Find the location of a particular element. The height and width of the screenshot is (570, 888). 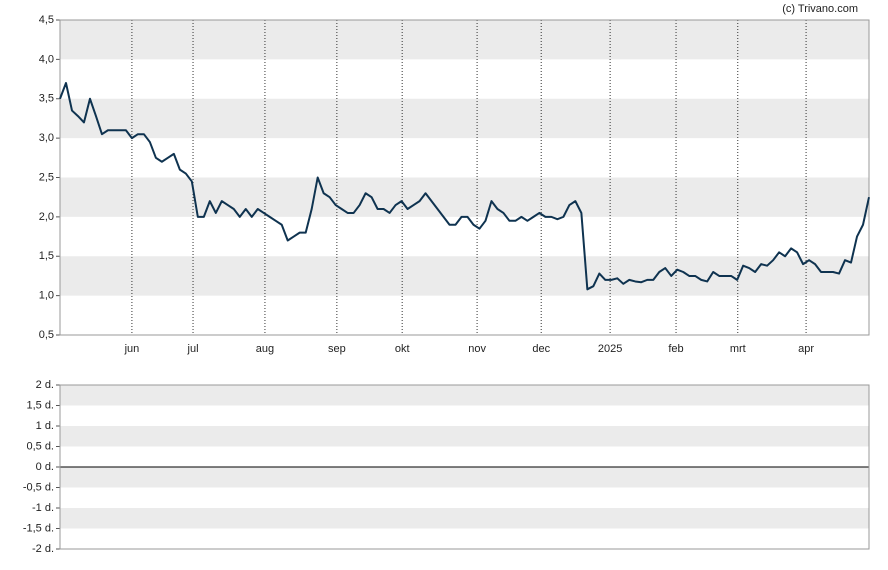

y-tick-label: 2,5 is located at coordinates (46, 177).